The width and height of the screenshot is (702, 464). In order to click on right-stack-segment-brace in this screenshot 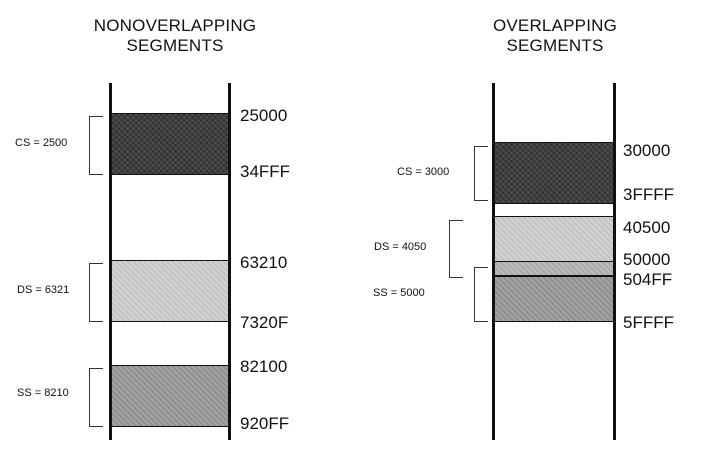, I will do `click(481, 294)`.